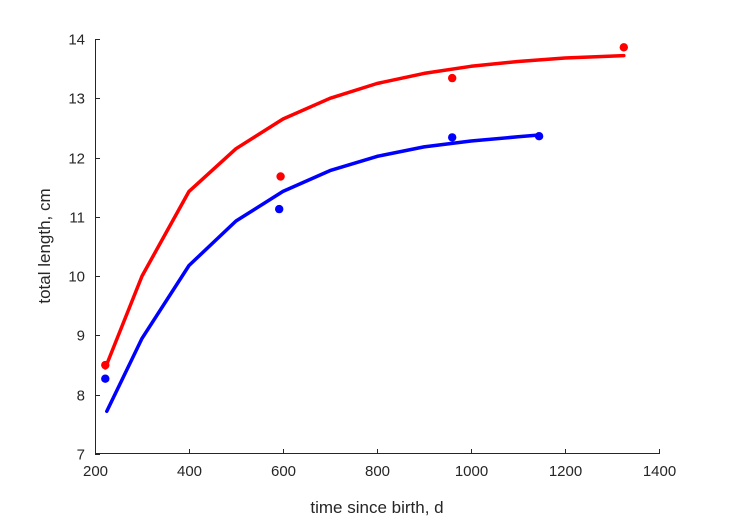 Image resolution: width=729 pixels, height=521 pixels. Describe the element at coordinates (95, 471) in the screenshot. I see `x-tick-label: 200` at that location.